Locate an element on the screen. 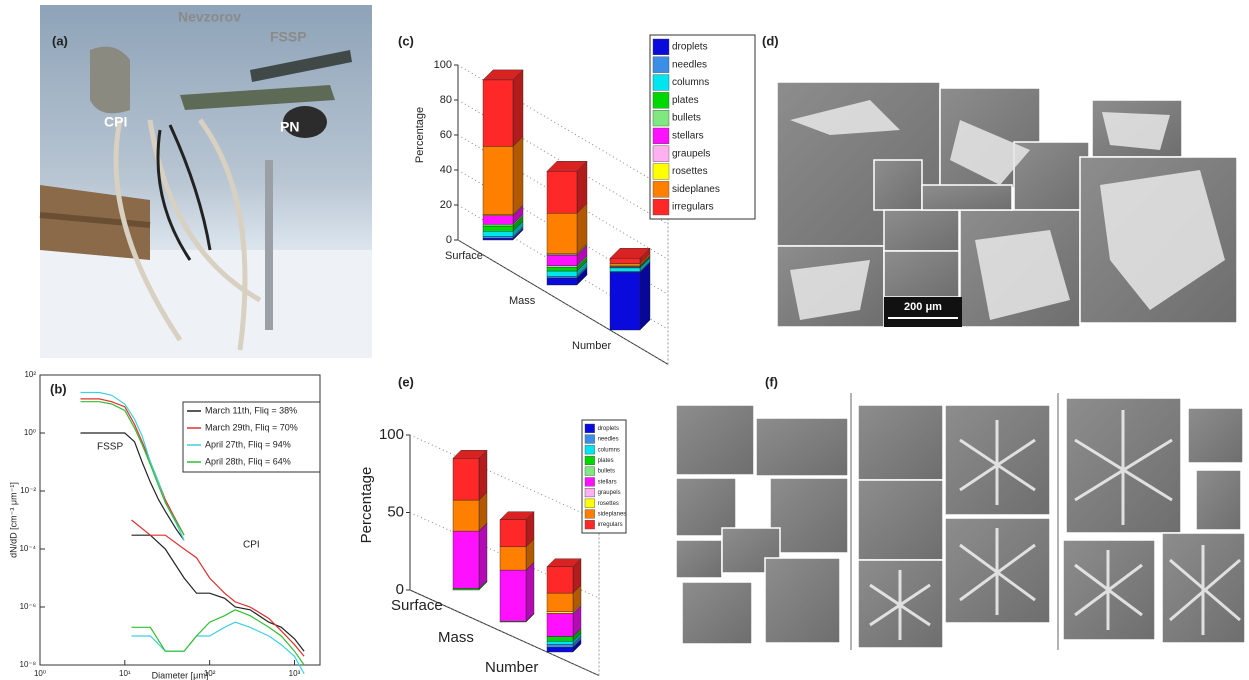 Image resolution: width=1249 pixels, height=680 pixels. legend-label: April 27th, Fliq = 94% is located at coordinates (248, 444).